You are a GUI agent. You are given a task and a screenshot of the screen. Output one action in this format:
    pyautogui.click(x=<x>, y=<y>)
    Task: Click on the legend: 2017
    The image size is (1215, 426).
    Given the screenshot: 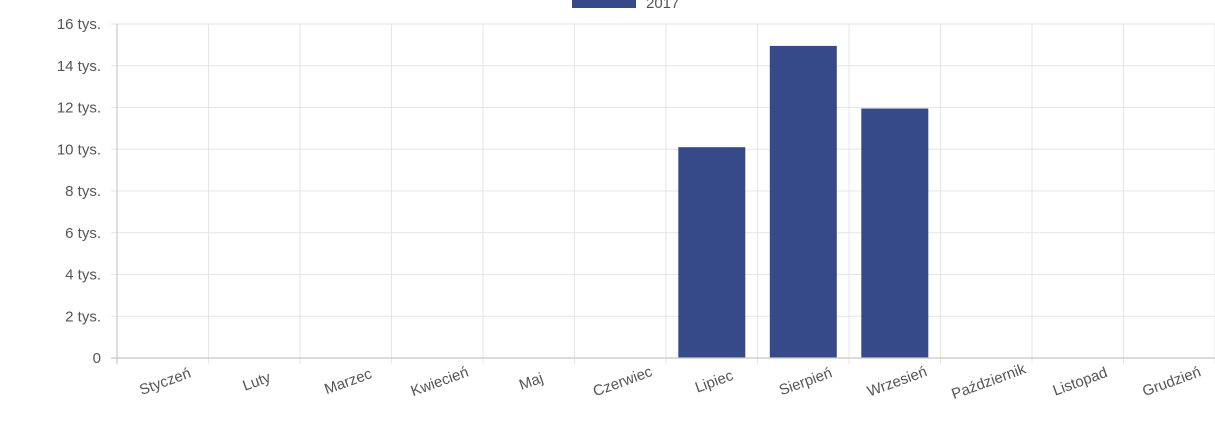 What is the action you would take?
    pyautogui.click(x=625, y=6)
    